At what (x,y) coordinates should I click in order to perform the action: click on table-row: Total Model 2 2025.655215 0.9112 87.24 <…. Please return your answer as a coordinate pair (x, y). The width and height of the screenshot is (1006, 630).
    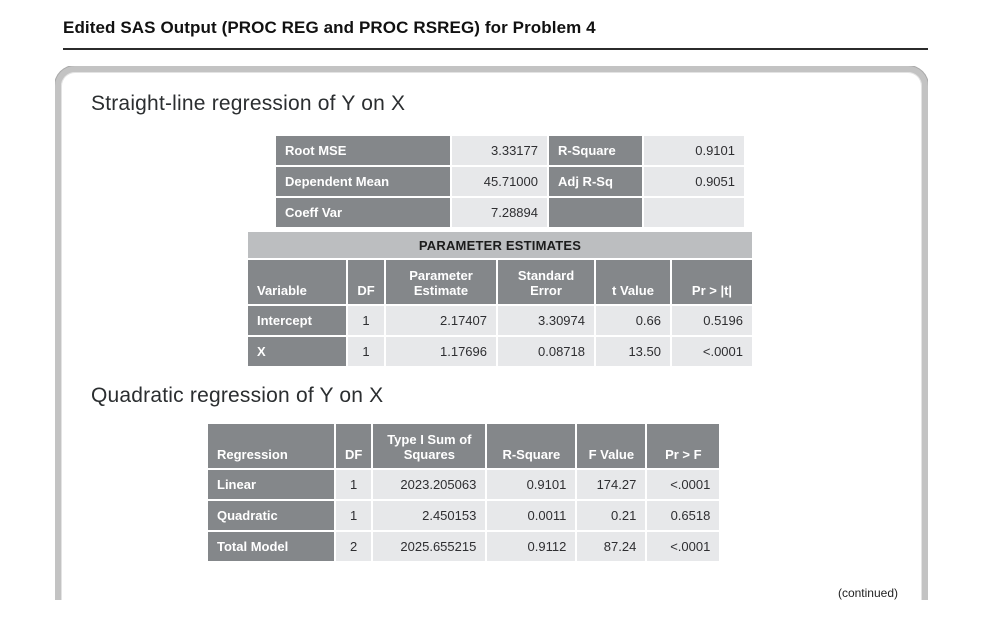
    Looking at the image, I should click on (464, 546).